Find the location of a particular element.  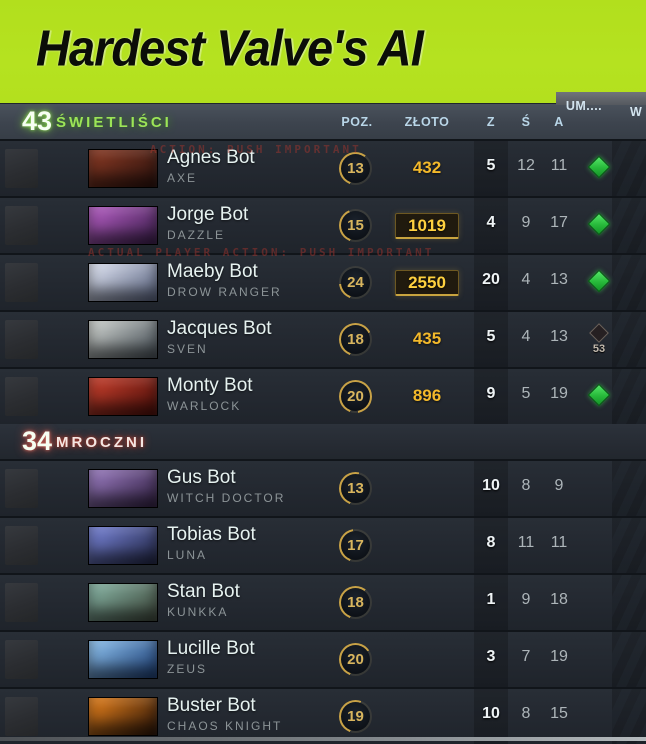

level-badge: 15 is located at coordinates (355, 225).